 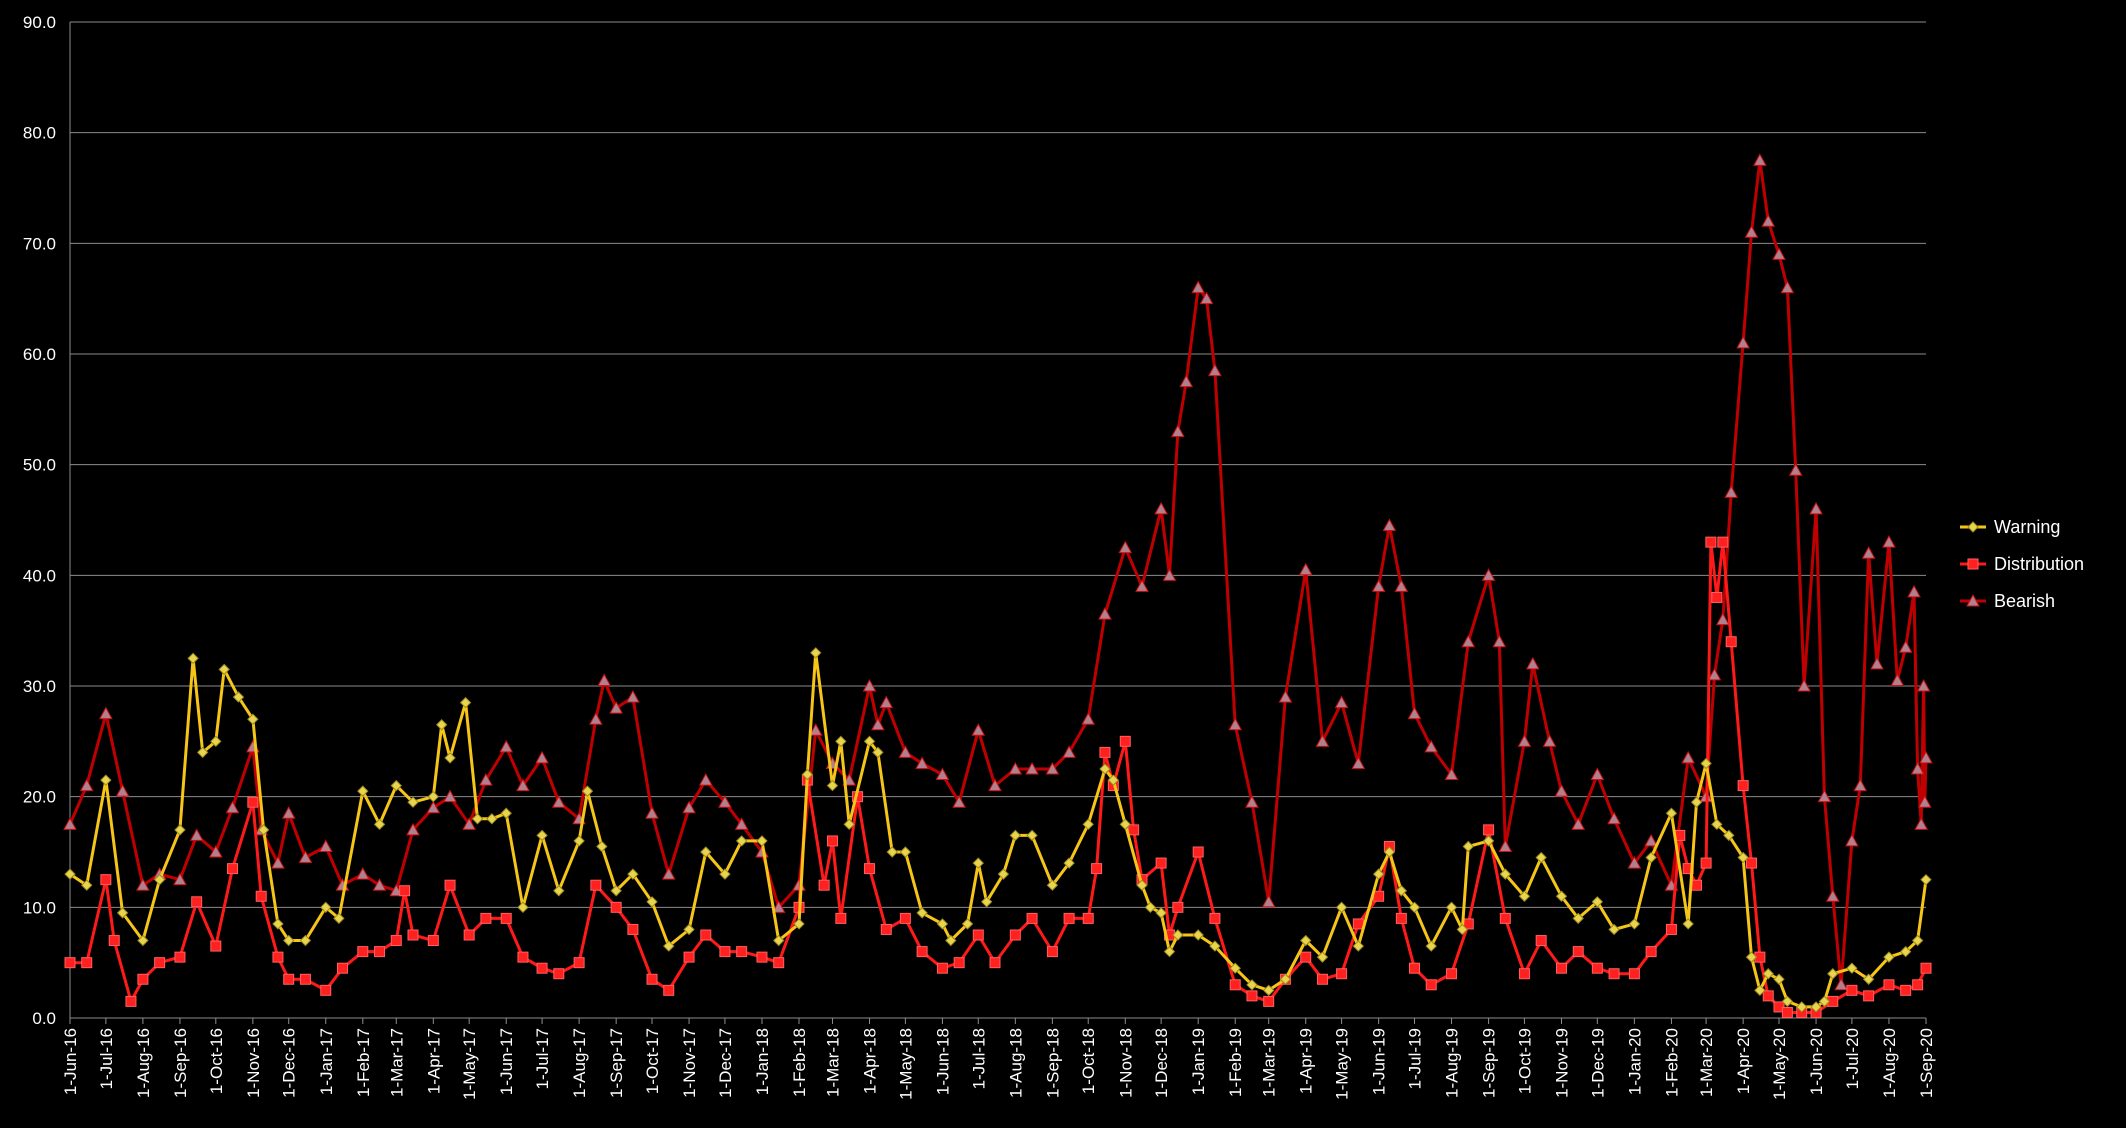 What do you see at coordinates (1052, 1063) in the screenshot?
I see `x-tick-label: 1-Sep-18` at bounding box center [1052, 1063].